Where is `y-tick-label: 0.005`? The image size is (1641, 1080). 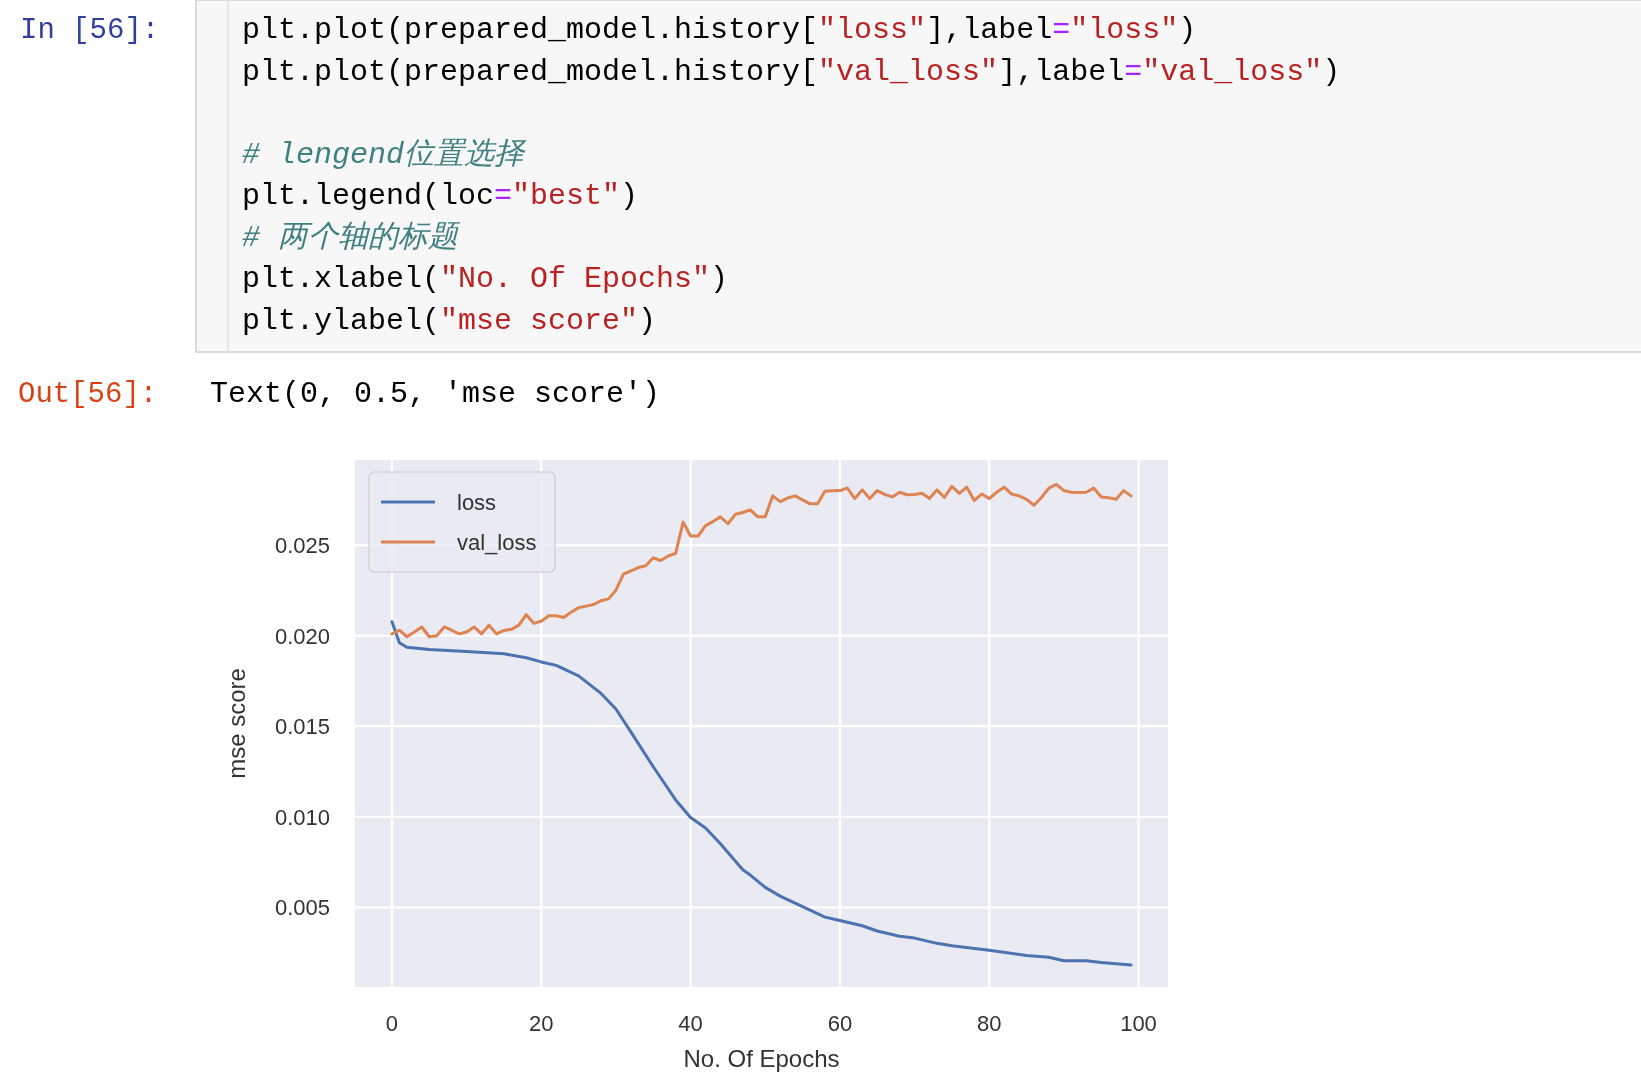 y-tick-label: 0.005 is located at coordinates (302, 908).